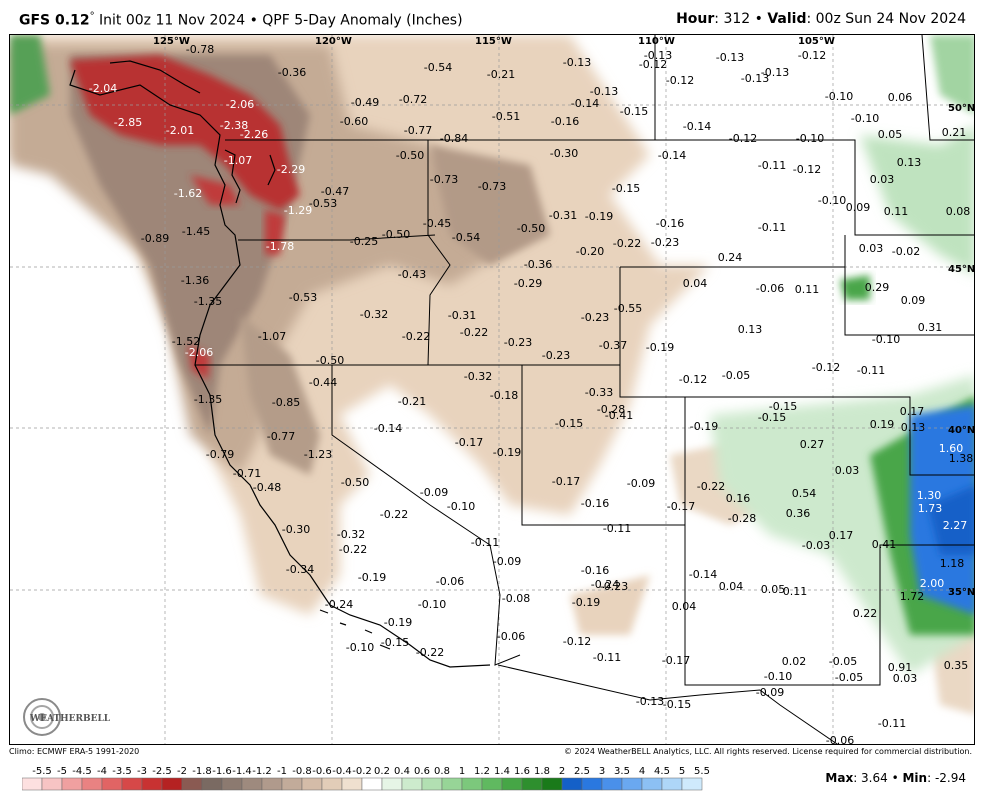 The image size is (984, 808). What do you see at coordinates (339, 604) in the screenshot?
I see `anomaly-value: -0.24` at bounding box center [339, 604].